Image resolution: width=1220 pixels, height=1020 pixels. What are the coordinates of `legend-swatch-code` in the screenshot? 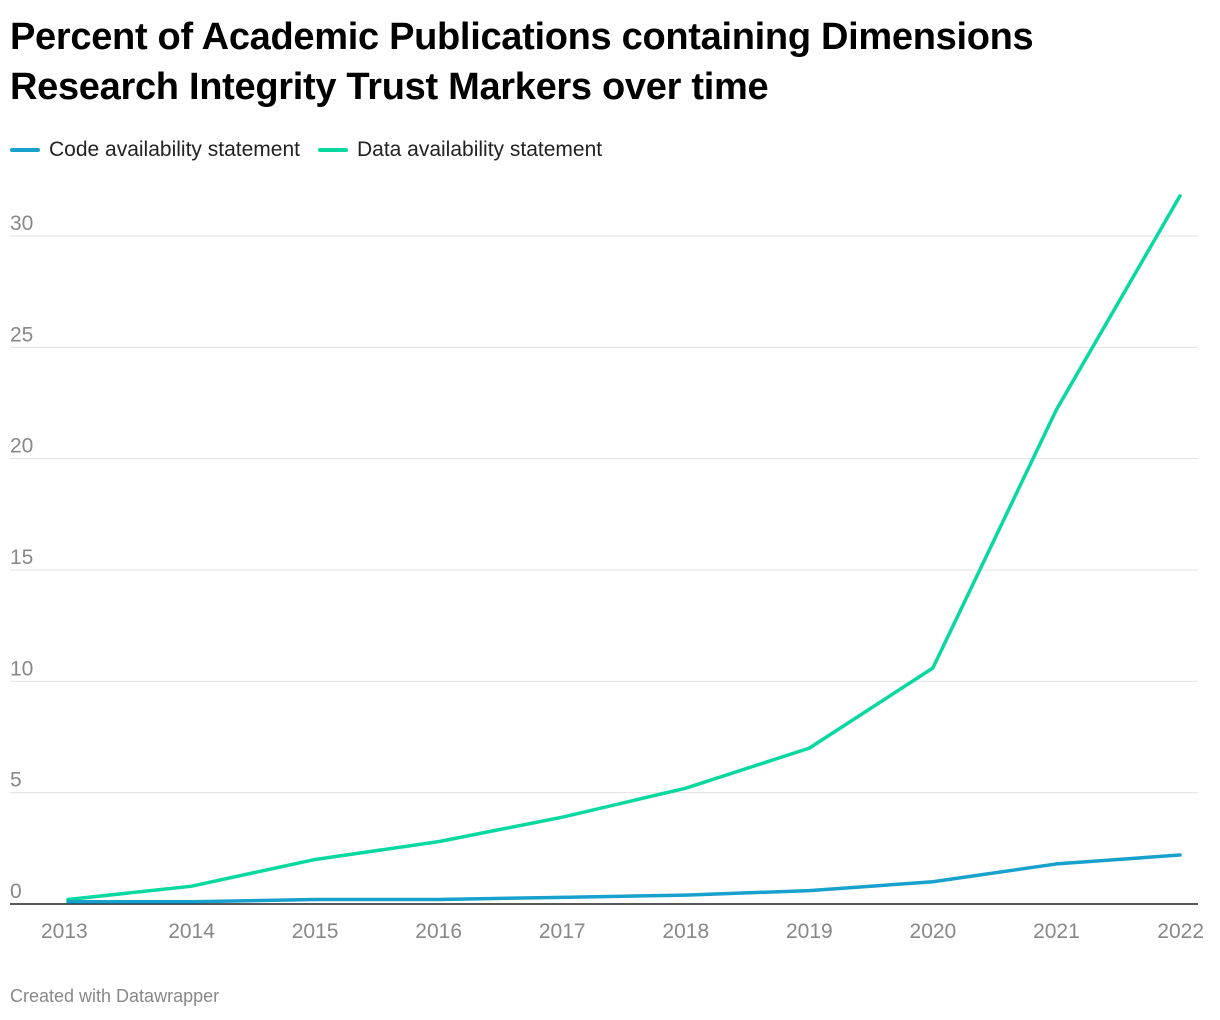 It's located at (25, 150).